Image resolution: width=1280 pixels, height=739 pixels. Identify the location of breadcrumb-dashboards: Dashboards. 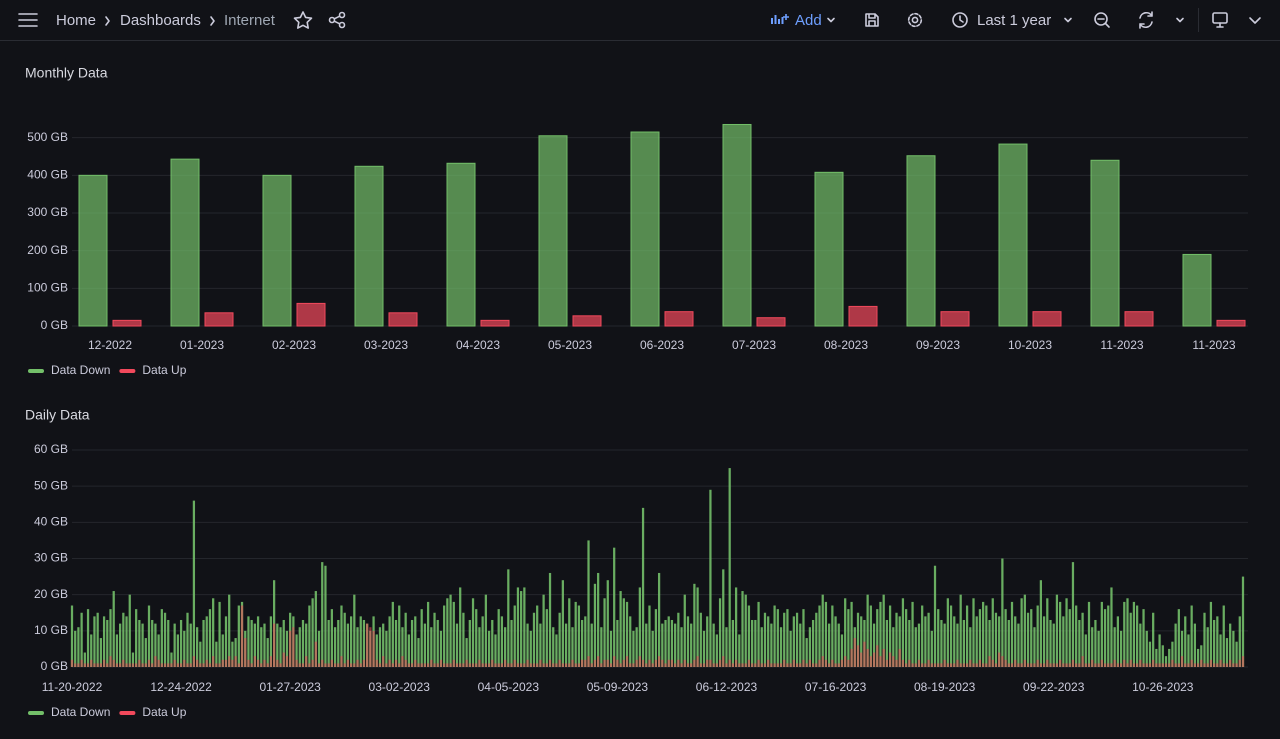
(160, 20).